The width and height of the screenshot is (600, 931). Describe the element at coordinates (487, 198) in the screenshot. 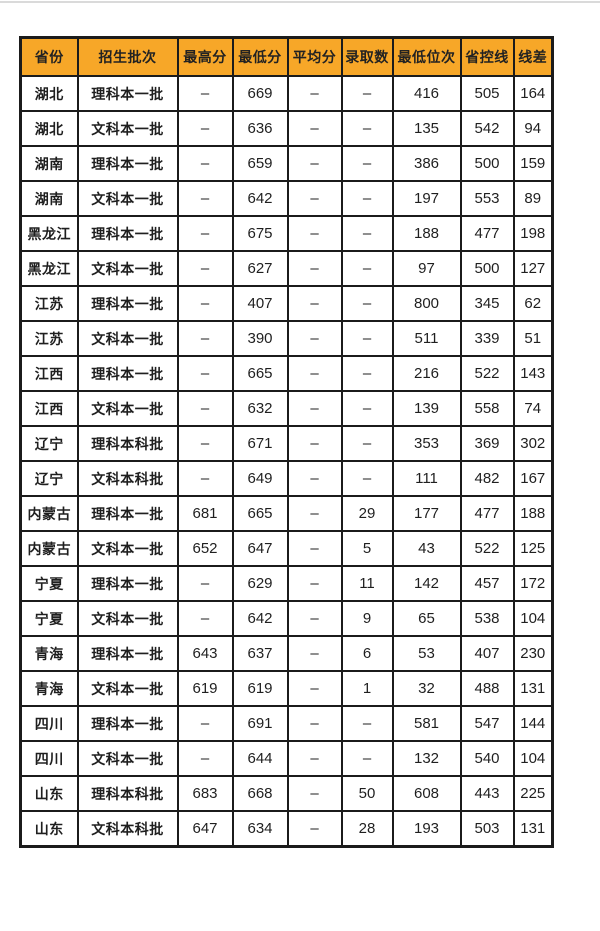

I see `table-cell: 553` at that location.